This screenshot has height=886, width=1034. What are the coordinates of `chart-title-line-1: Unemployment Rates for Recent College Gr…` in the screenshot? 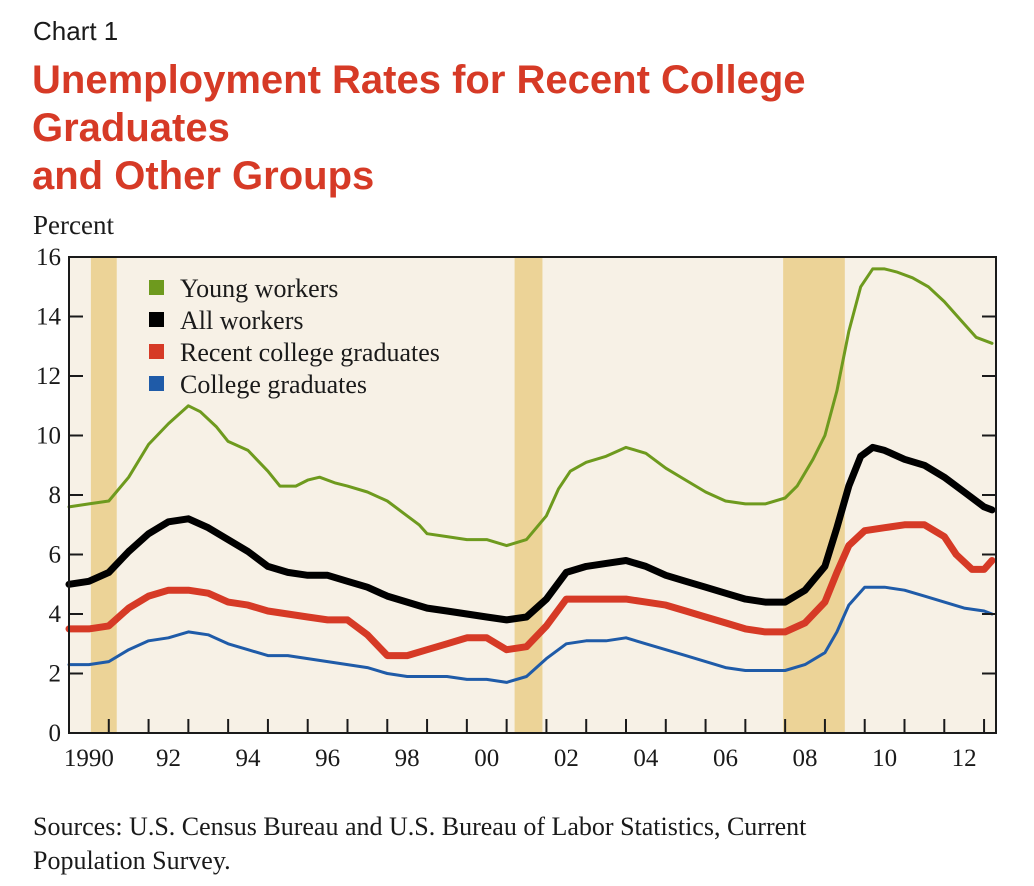 It's located at (419, 104).